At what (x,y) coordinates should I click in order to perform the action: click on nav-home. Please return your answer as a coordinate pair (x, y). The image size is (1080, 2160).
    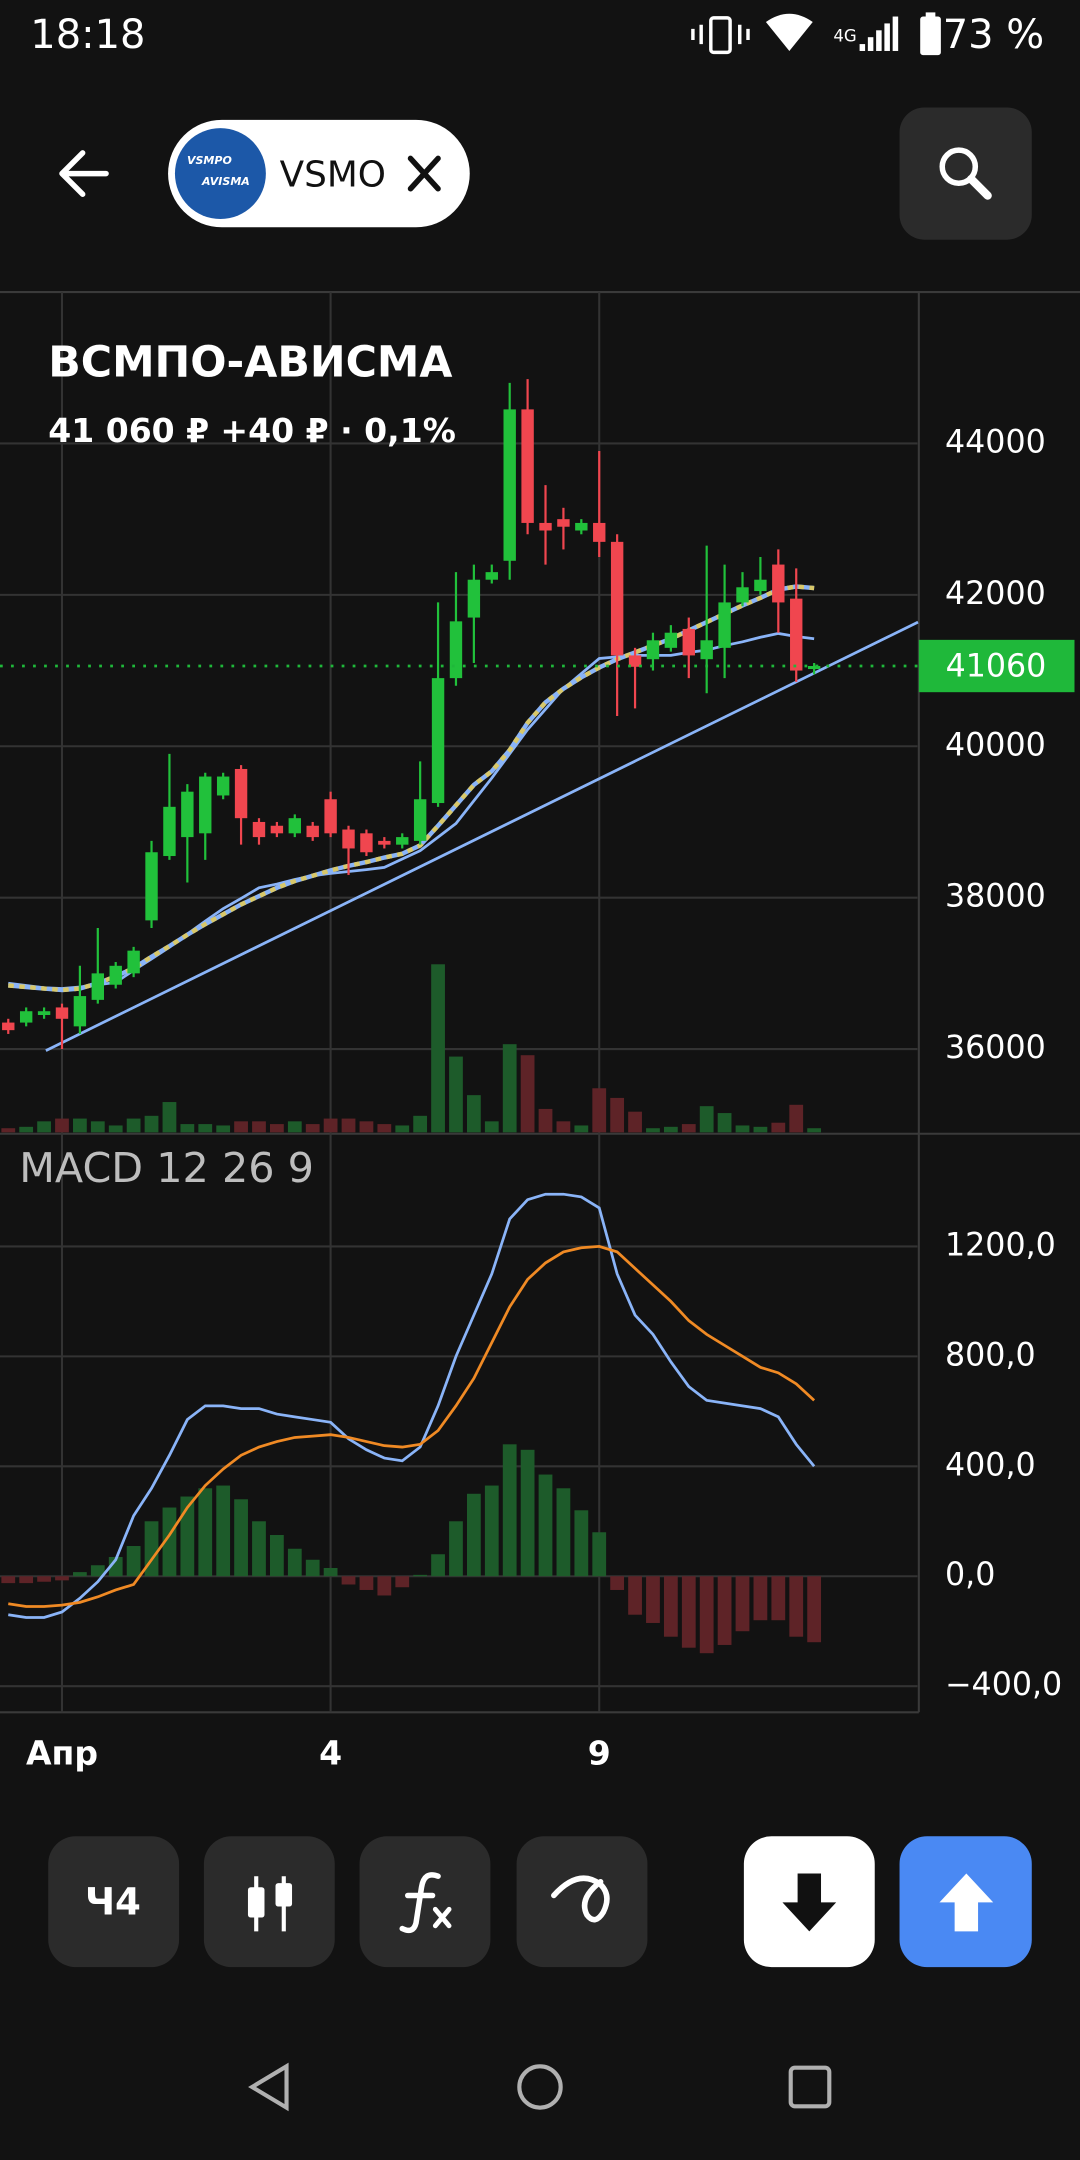
    Looking at the image, I should click on (540, 2087).